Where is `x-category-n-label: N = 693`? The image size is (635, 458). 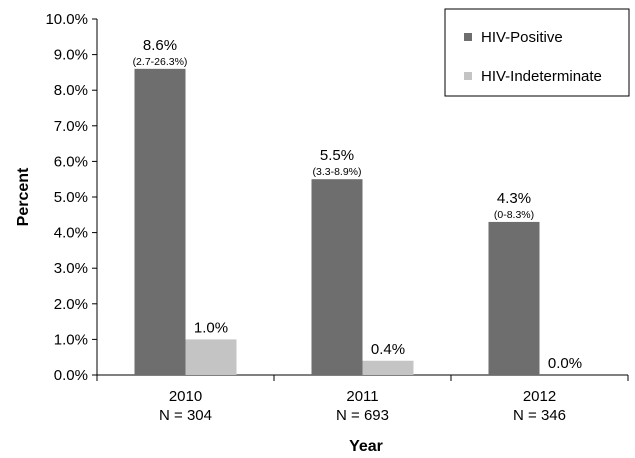
x-category-n-label: N = 693 is located at coordinates (362, 415).